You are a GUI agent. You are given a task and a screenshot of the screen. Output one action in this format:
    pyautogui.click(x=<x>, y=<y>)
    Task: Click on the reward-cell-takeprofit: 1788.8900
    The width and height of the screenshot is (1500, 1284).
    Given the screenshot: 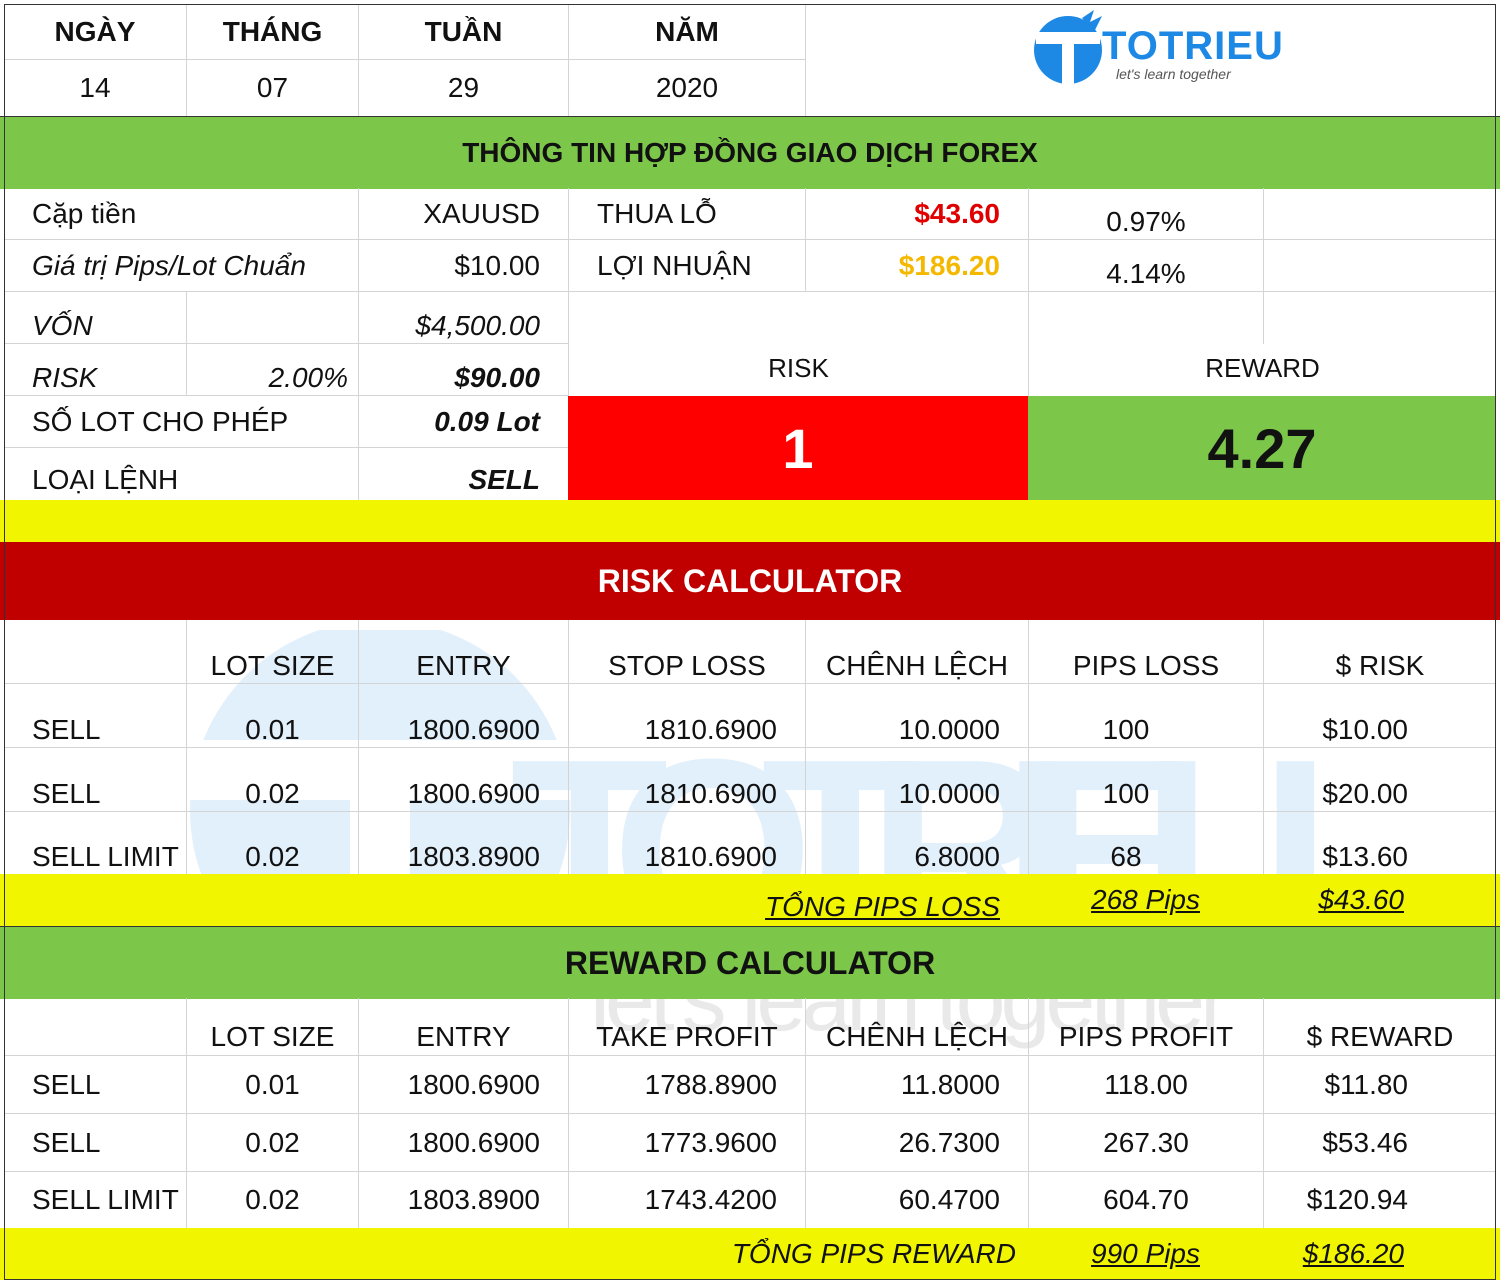 What is the action you would take?
    pyautogui.click(x=686, y=1085)
    